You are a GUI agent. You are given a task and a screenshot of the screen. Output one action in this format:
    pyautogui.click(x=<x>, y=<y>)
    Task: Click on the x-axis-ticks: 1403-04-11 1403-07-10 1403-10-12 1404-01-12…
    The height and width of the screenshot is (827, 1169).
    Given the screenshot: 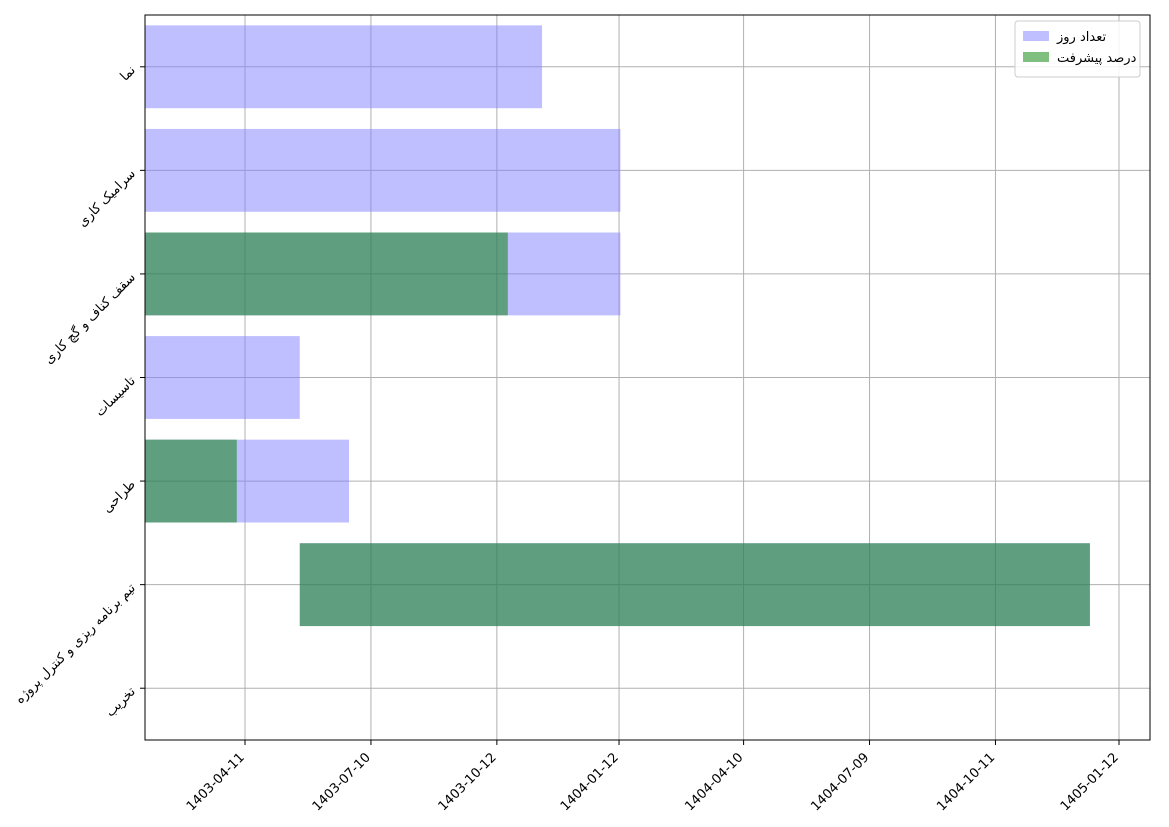 What is the action you would take?
    pyautogui.click(x=653, y=777)
    